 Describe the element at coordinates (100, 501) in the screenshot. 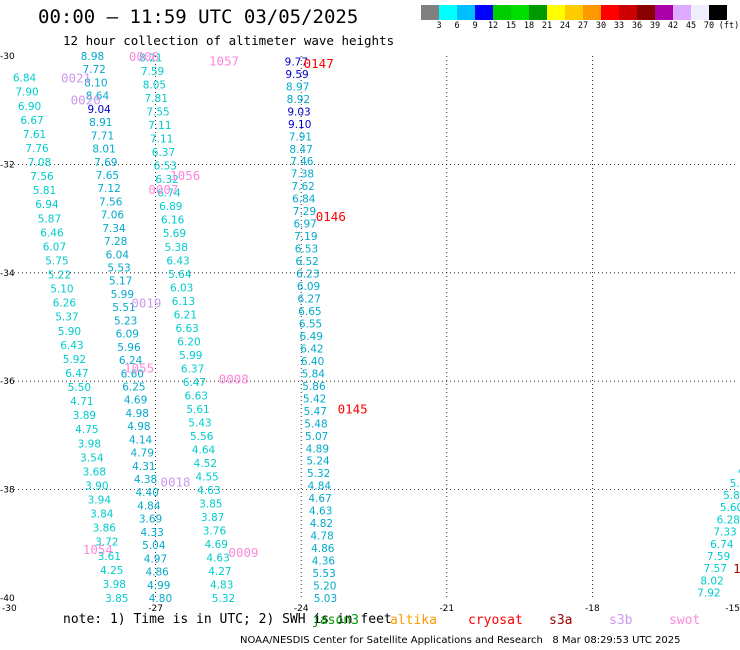

I see `wave-height-value: 3.94` at that location.